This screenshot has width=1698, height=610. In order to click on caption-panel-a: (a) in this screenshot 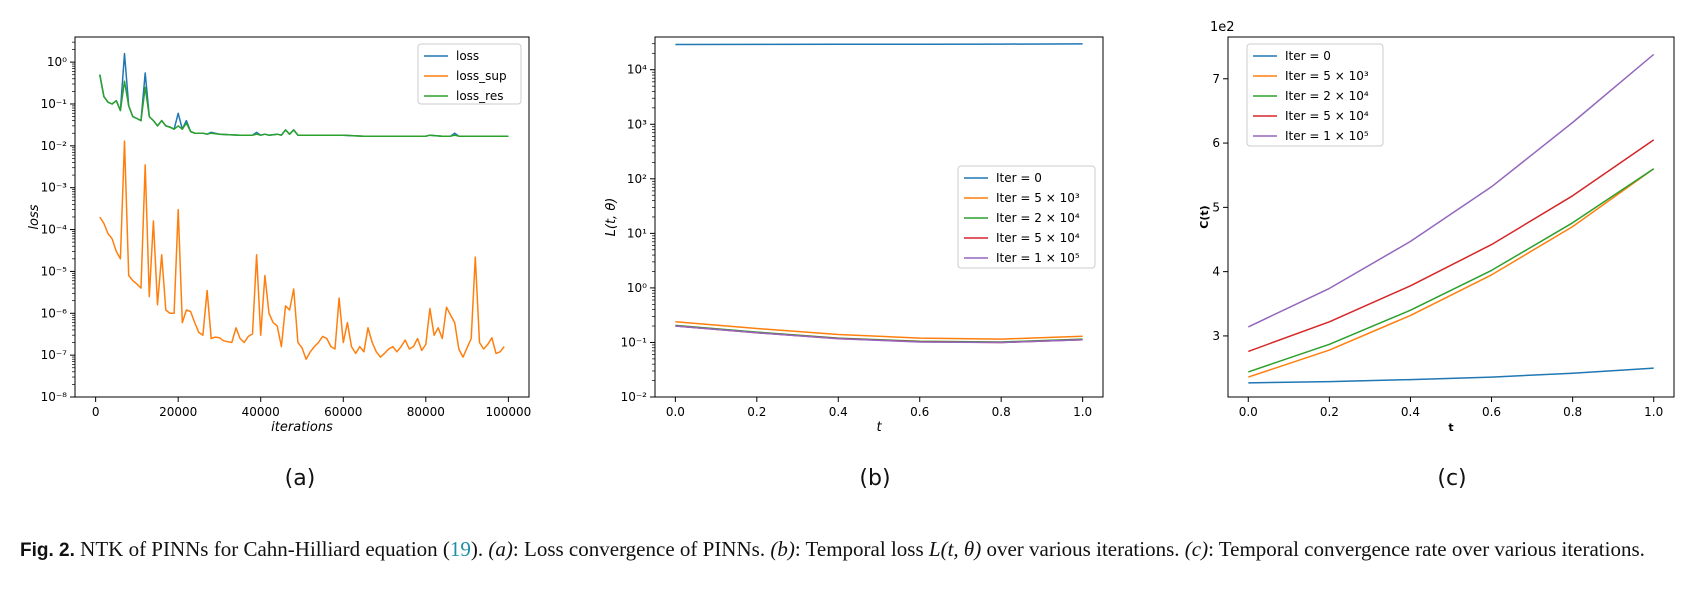, I will do `click(500, 549)`.